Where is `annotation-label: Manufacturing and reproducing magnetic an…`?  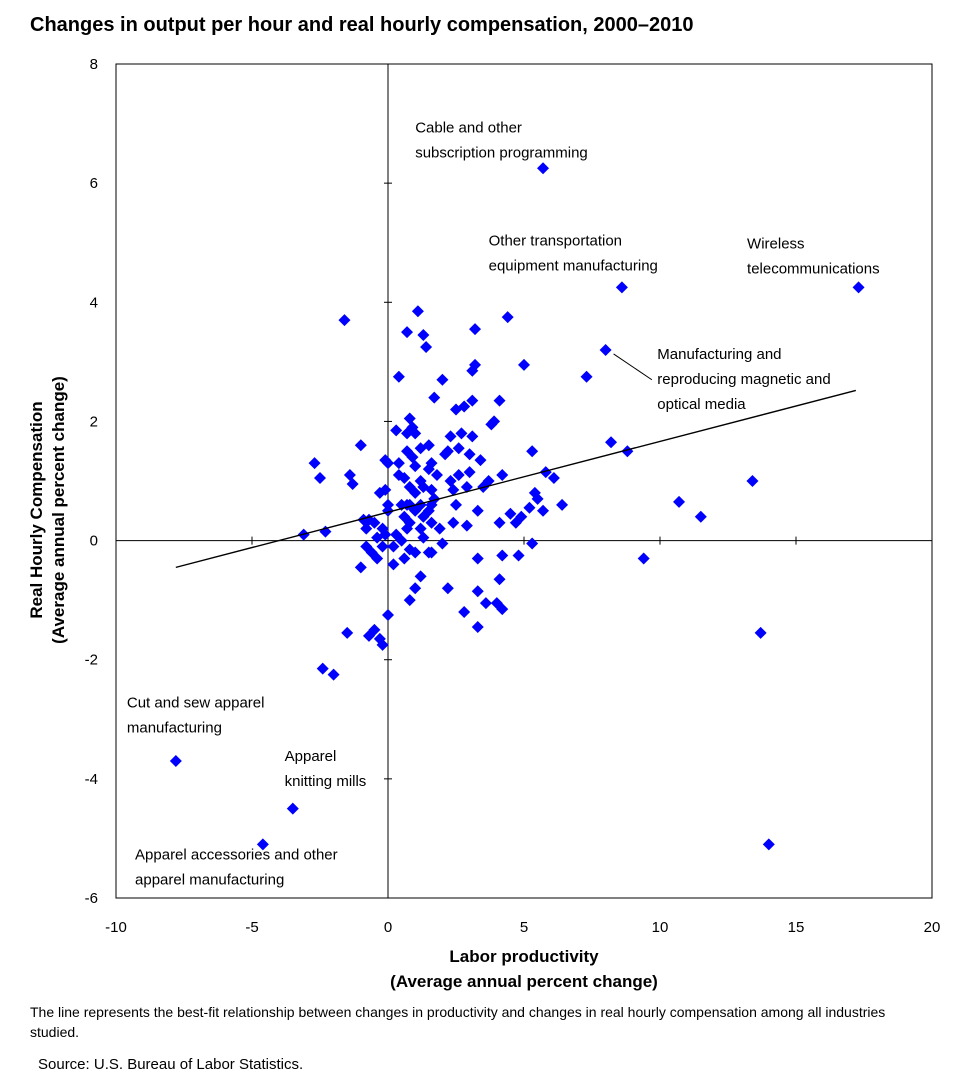 annotation-label: Manufacturing and reproducing magnetic an… is located at coordinates (743, 379).